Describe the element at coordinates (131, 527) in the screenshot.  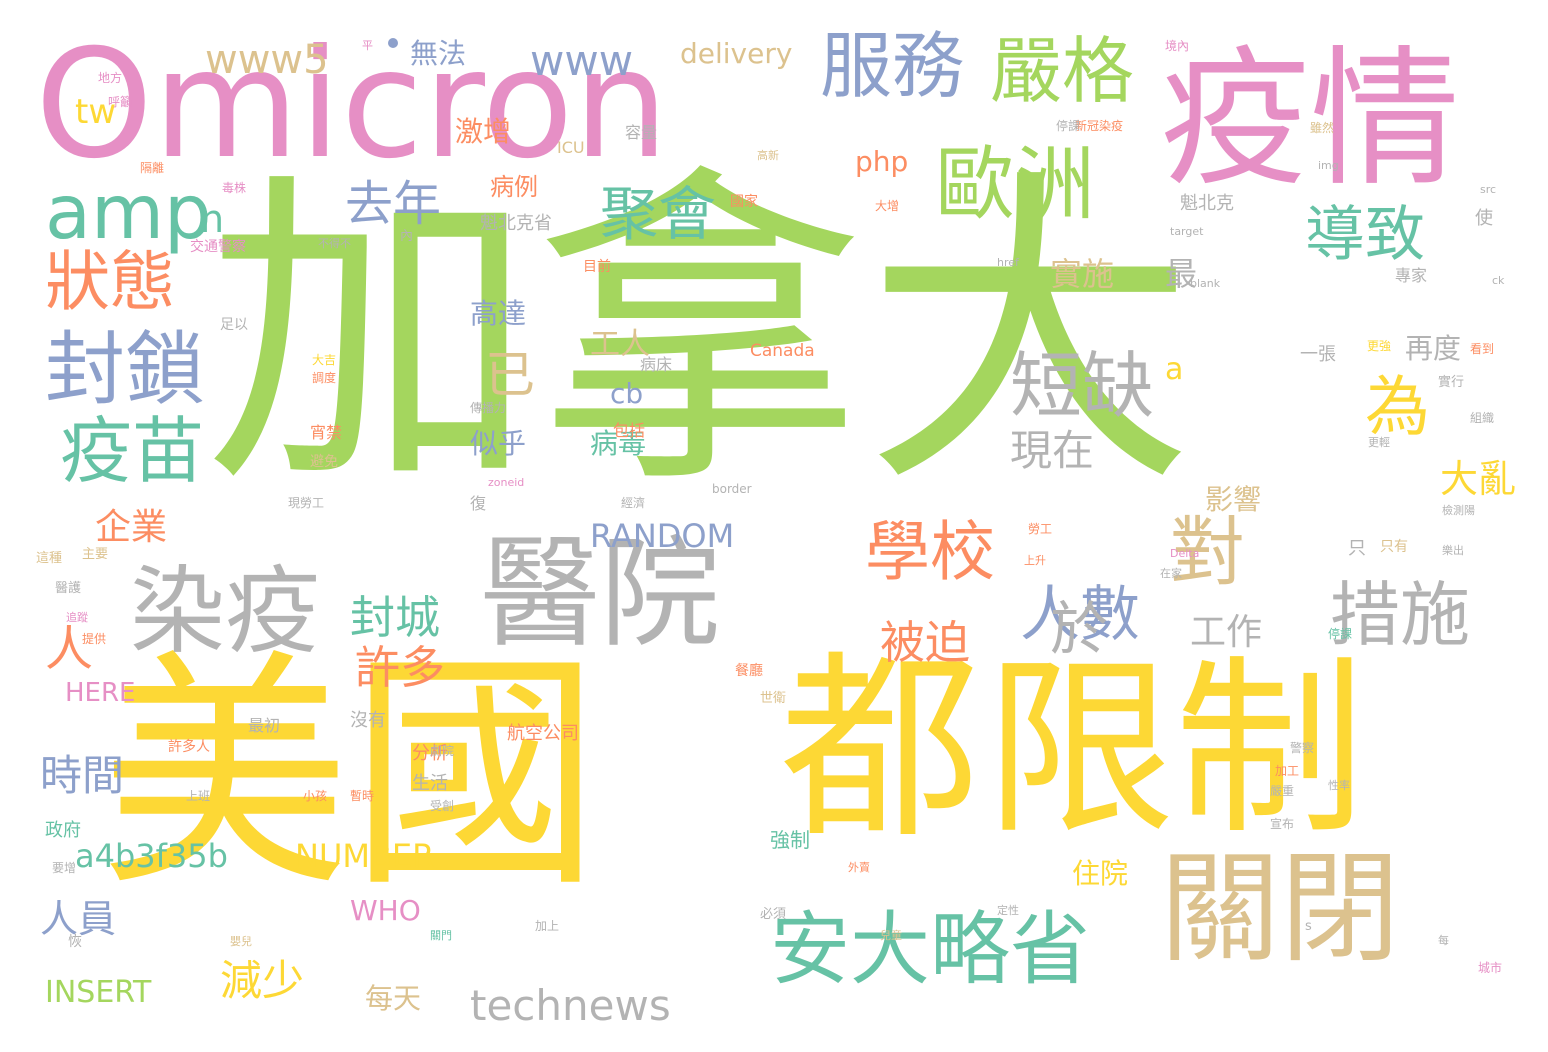
I see `word-42: 企業` at that location.